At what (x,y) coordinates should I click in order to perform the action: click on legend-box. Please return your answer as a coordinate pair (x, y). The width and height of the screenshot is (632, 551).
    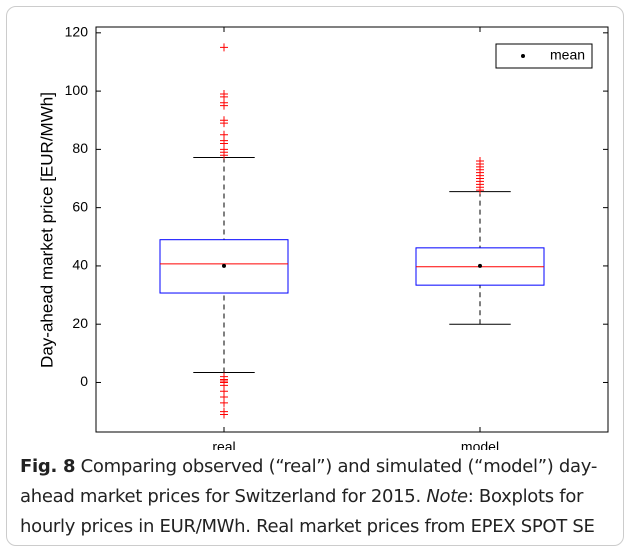
    Looking at the image, I should click on (544, 56).